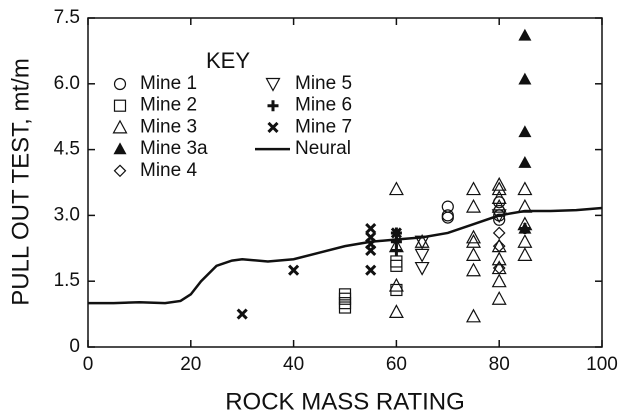  What do you see at coordinates (228, 60) in the screenshot?
I see `legend-title: KEY` at bounding box center [228, 60].